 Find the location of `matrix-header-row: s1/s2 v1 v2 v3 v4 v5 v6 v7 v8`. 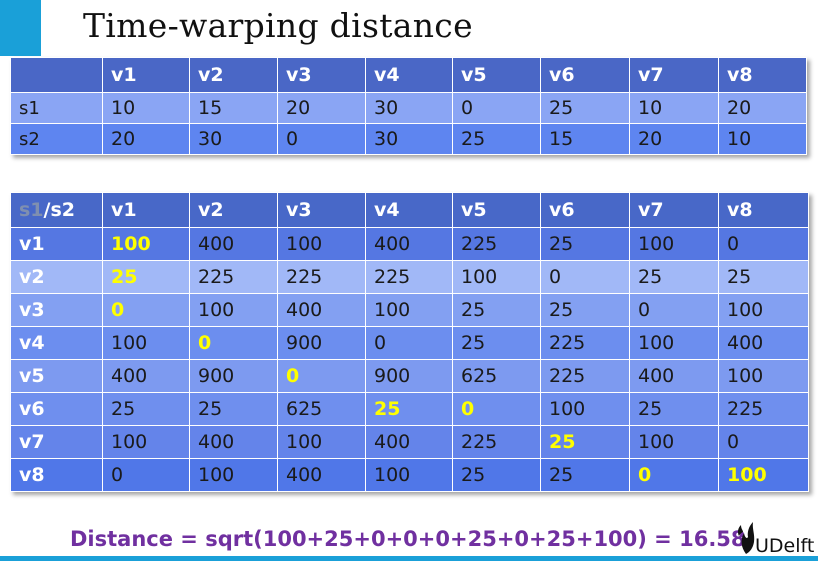

matrix-header-row: s1/s2 v1 v2 v3 v4 v5 v6 v7 v8 is located at coordinates (409, 210).